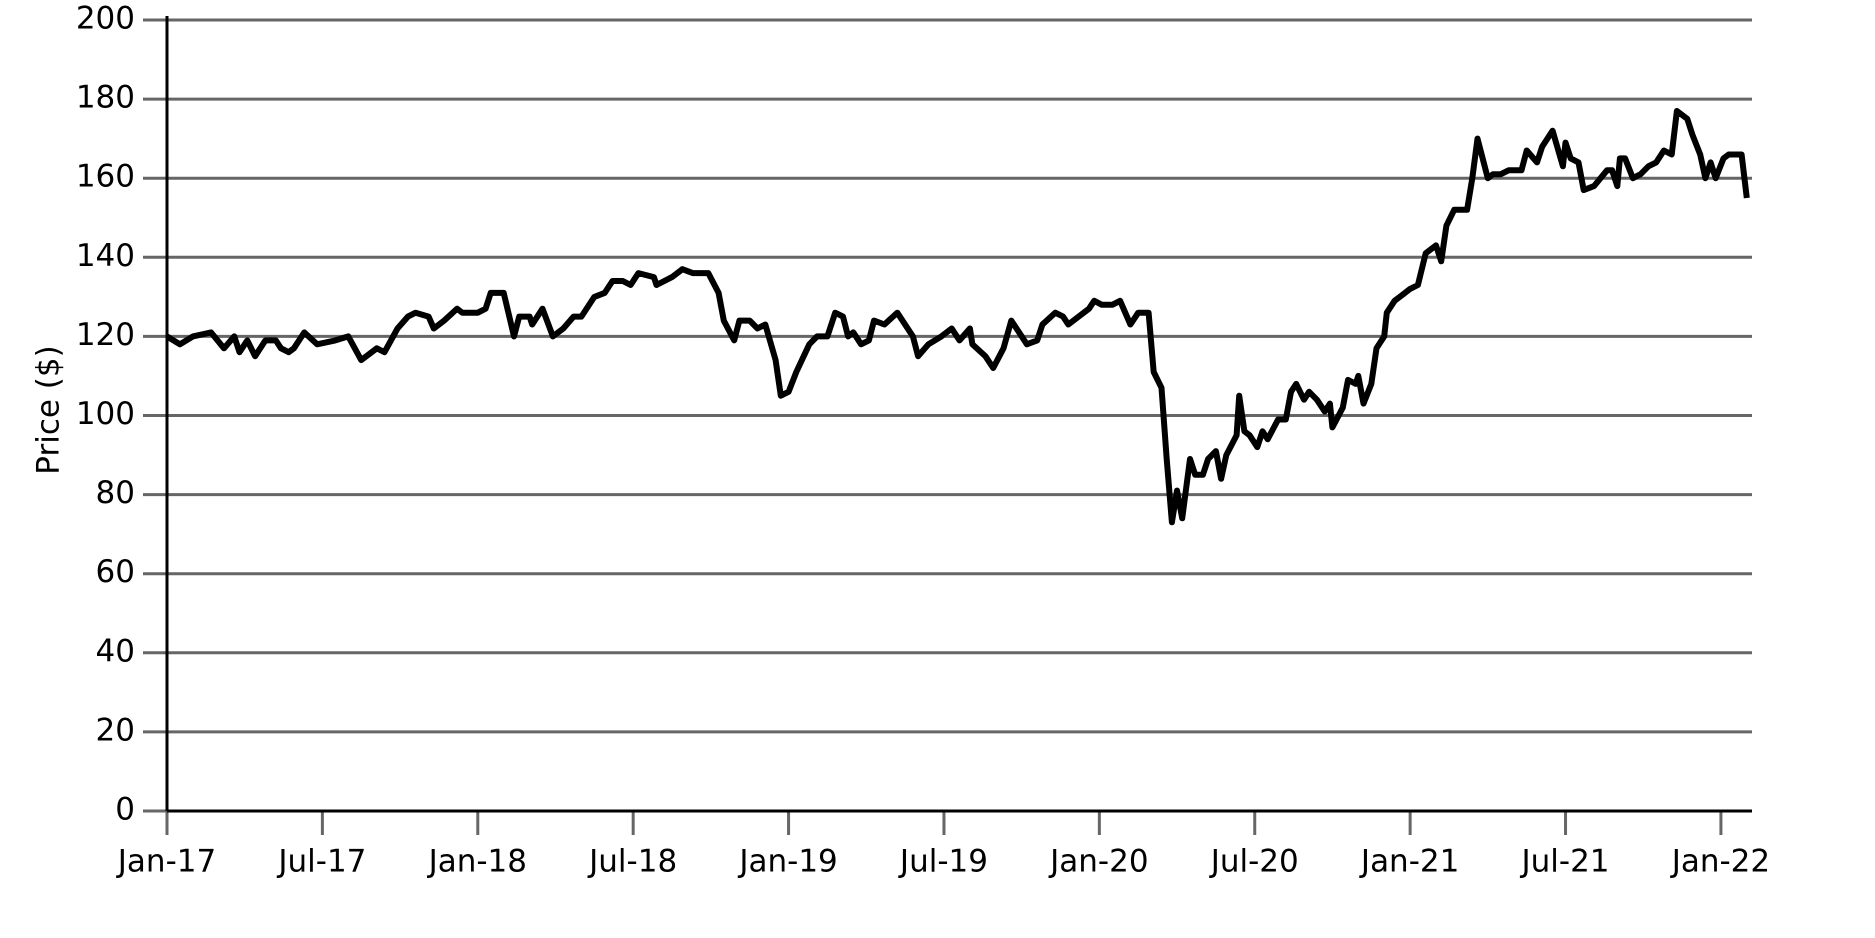 The height and width of the screenshot is (938, 1875). What do you see at coordinates (115, 730) in the screenshot?
I see `y-tick-label: 20` at bounding box center [115, 730].